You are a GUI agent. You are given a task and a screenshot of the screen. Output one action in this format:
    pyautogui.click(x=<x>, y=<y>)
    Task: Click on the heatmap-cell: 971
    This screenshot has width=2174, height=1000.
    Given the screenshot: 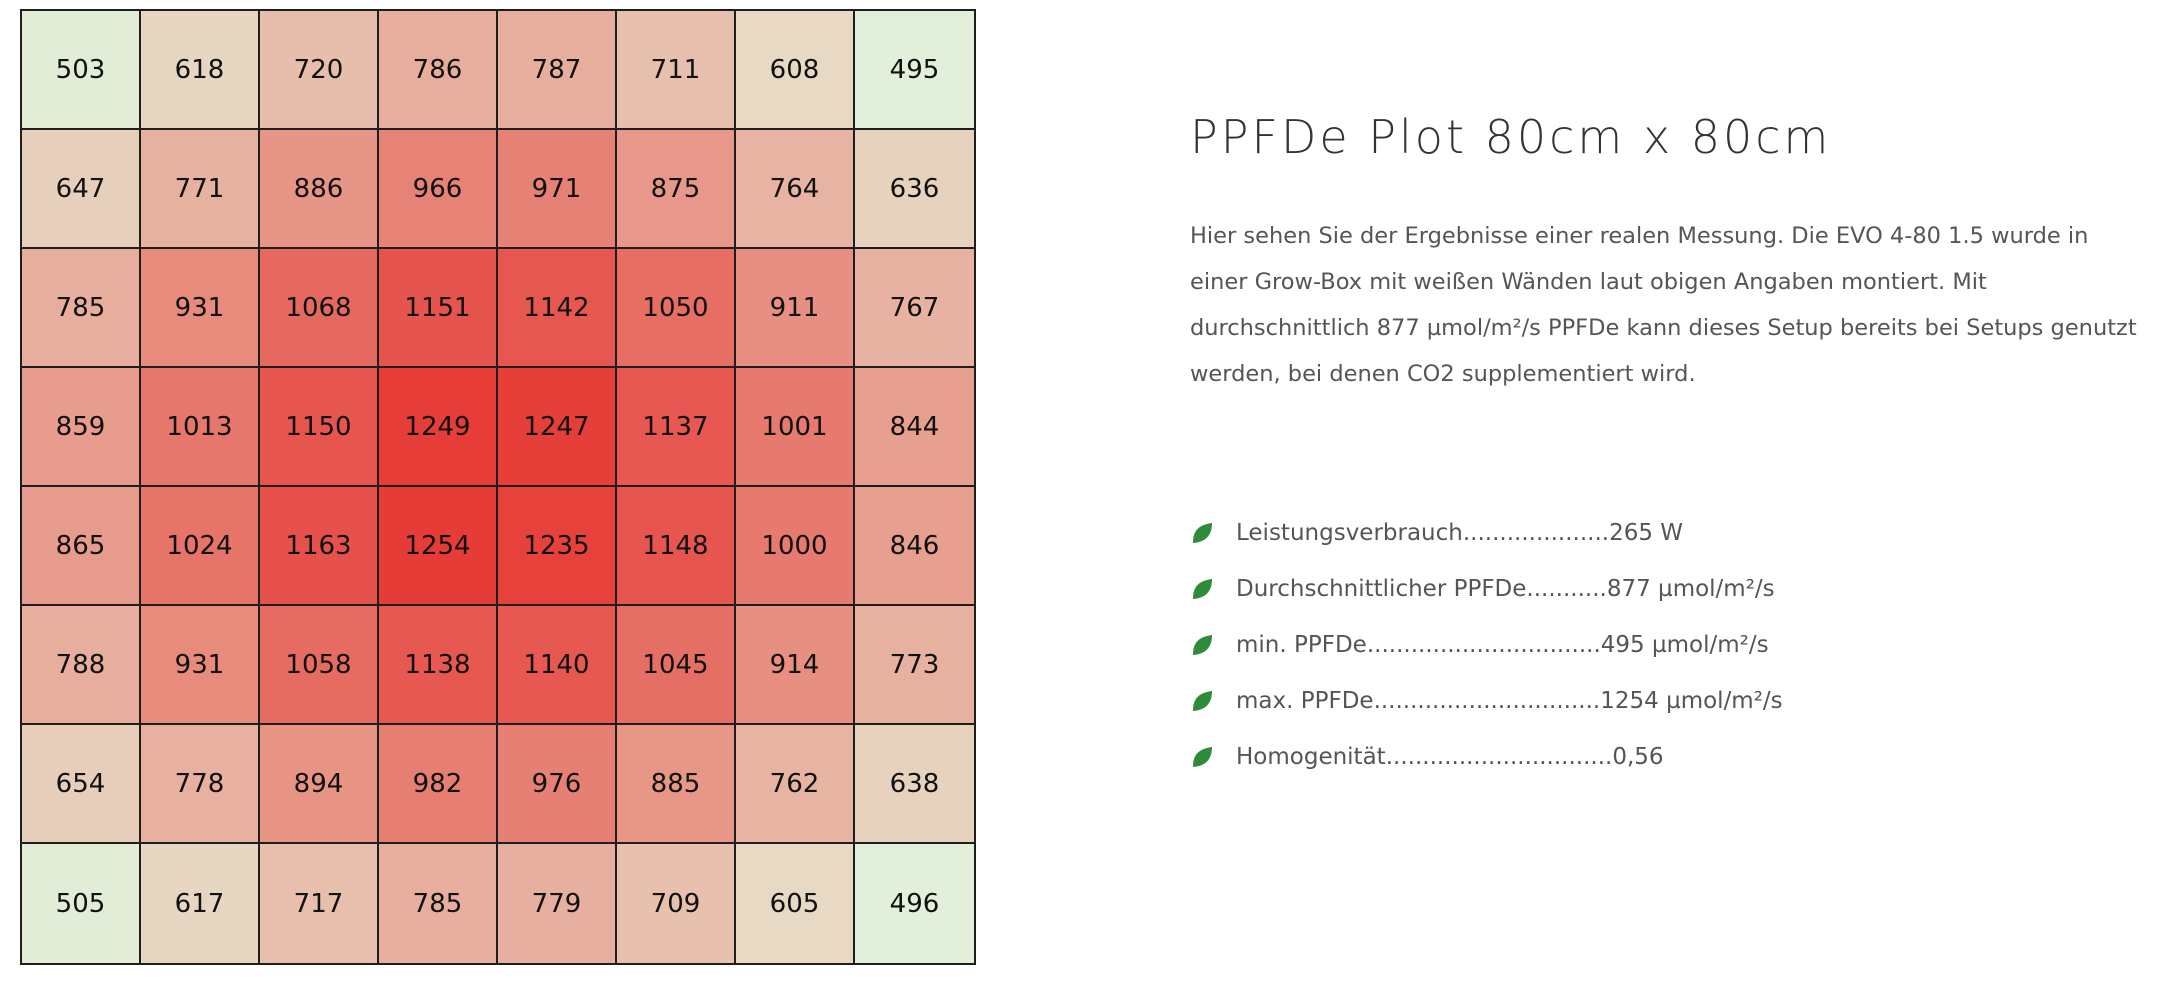 What is the action you would take?
    pyautogui.click(x=557, y=189)
    